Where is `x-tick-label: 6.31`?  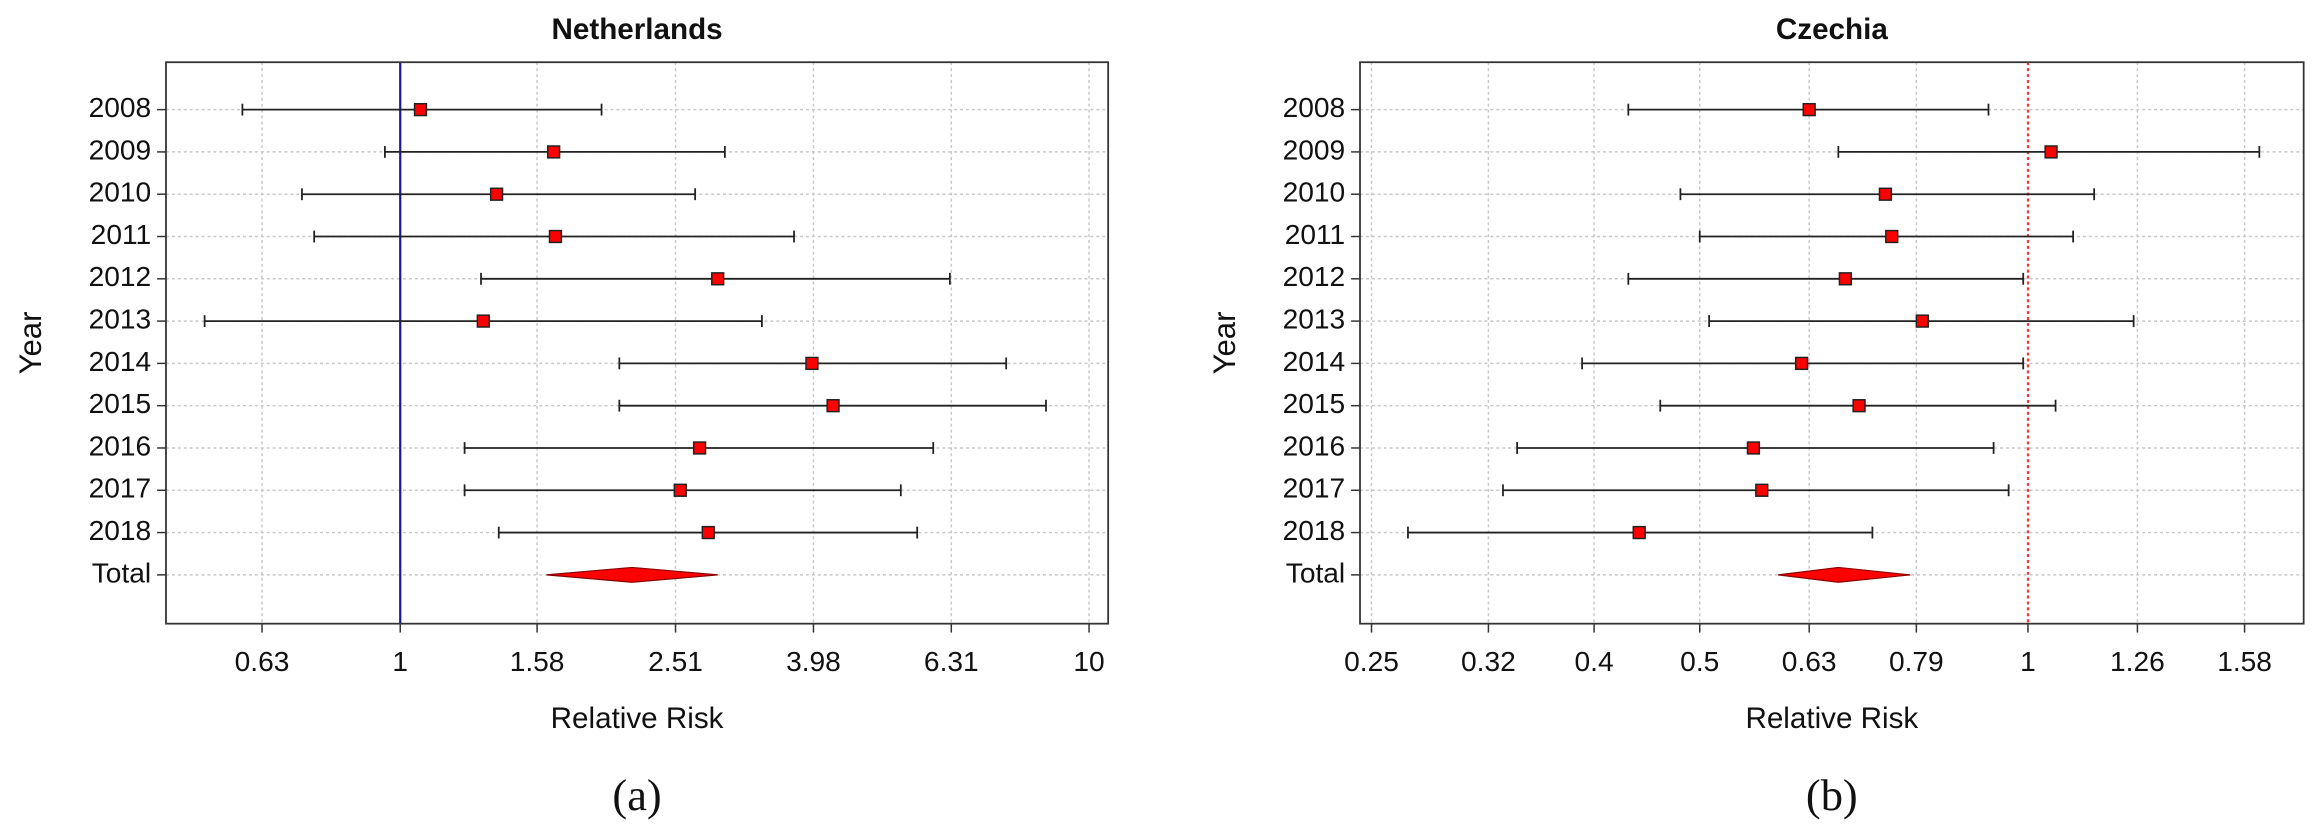 x-tick-label: 6.31 is located at coordinates (951, 661).